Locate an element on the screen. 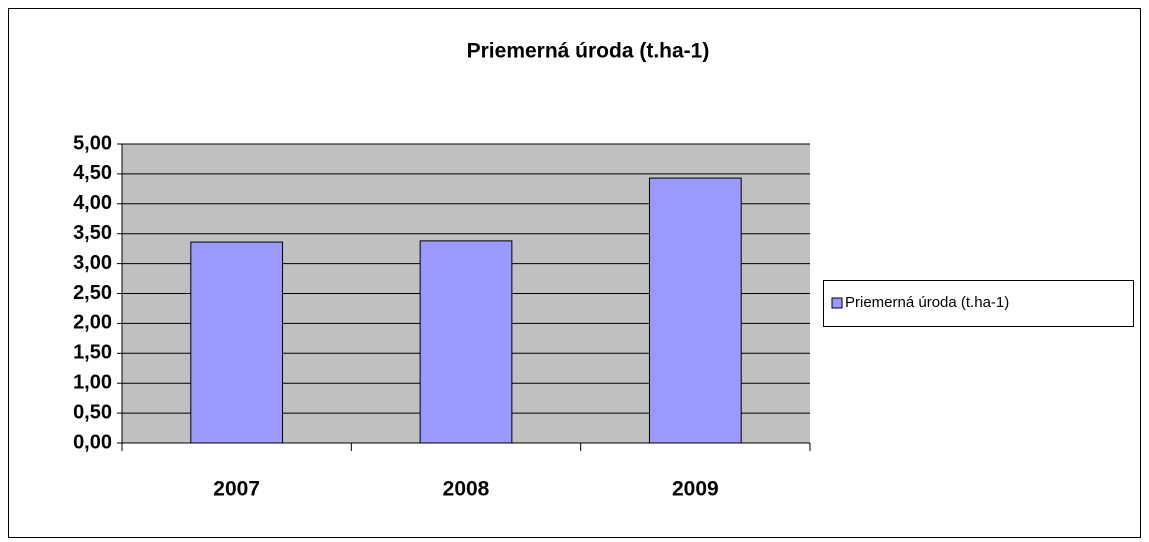 The height and width of the screenshot is (542, 1149). y-tick-label: 0,50 is located at coordinates (92, 412).